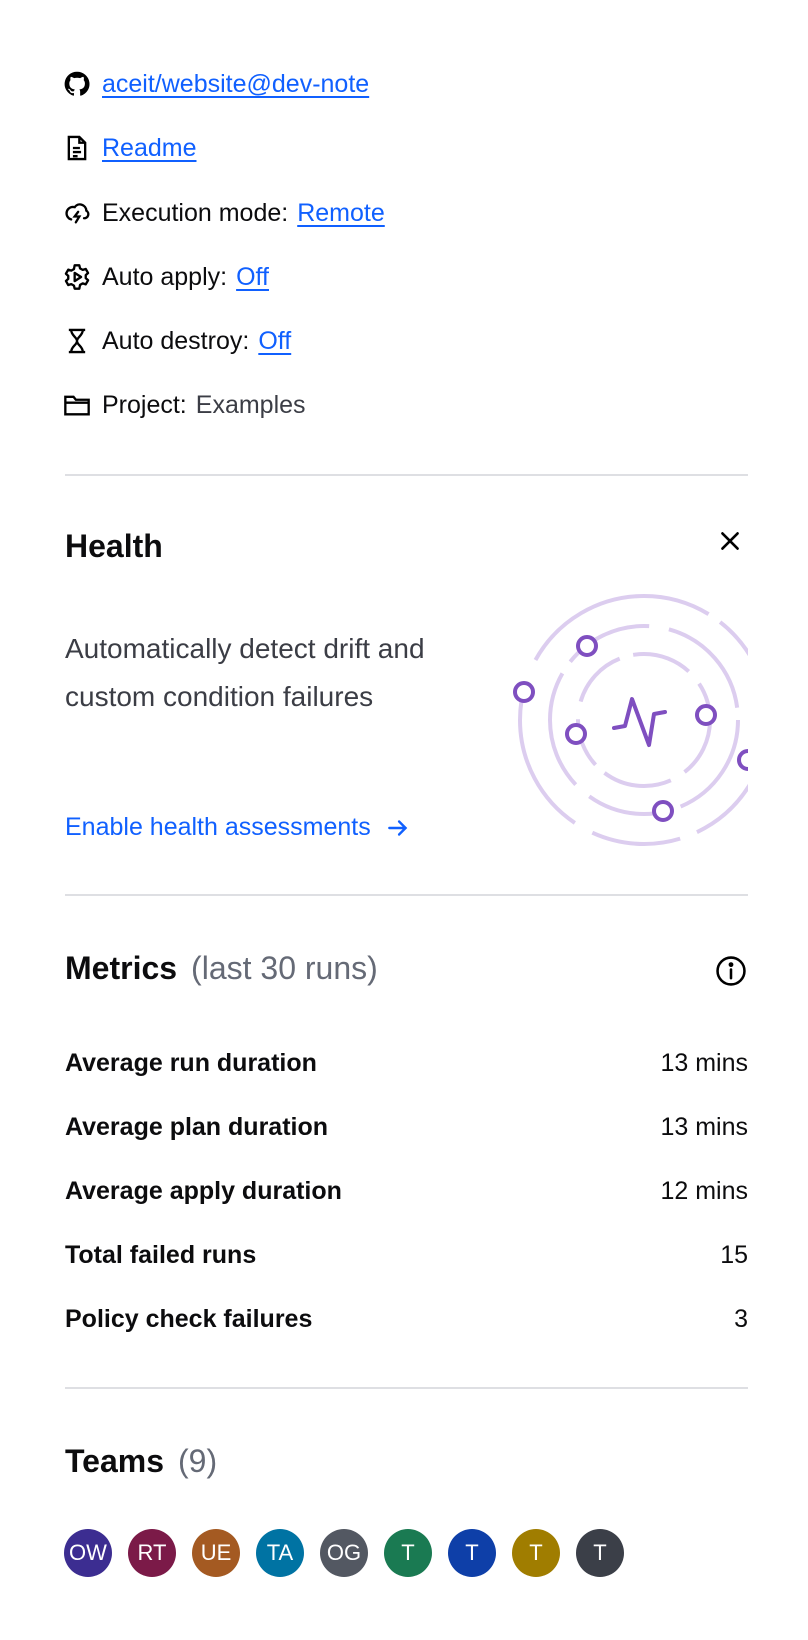 This screenshot has height=1640, width=808. What do you see at coordinates (397, 827) in the screenshot?
I see `arrow-right-icon` at bounding box center [397, 827].